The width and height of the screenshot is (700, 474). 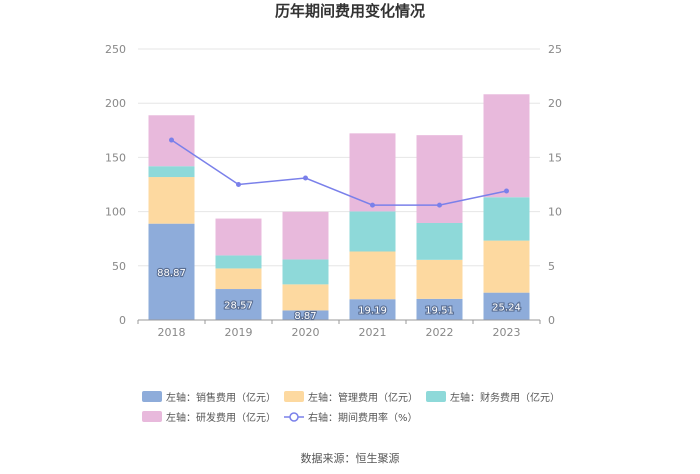 I want to click on x-tick-label: 2020, so click(x=306, y=332).